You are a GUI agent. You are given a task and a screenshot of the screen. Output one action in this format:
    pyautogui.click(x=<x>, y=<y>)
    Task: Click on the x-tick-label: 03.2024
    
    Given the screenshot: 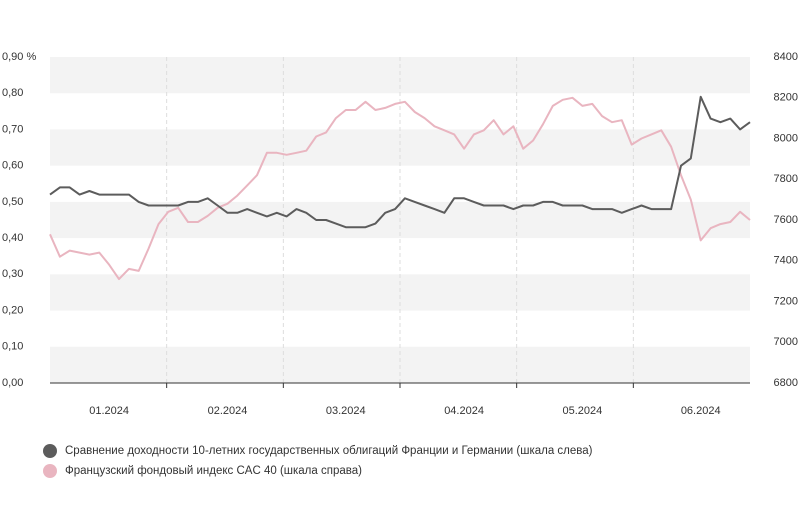 What is the action you would take?
    pyautogui.click(x=346, y=411)
    